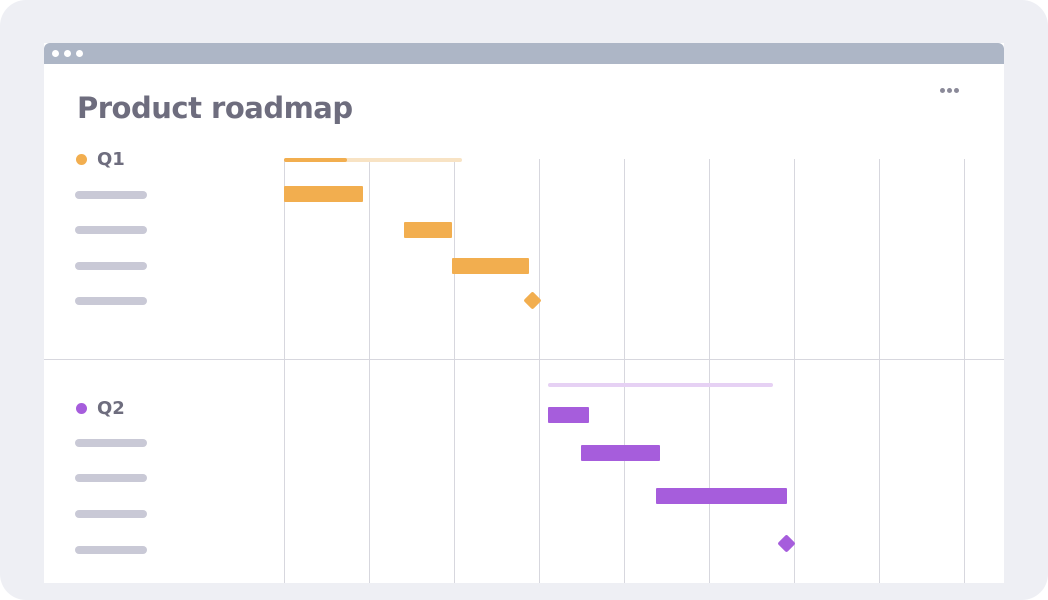 Image resolution: width=1048 pixels, height=600 pixels. Describe the element at coordinates (81, 408) in the screenshot. I see `q2-dot-icon` at that location.